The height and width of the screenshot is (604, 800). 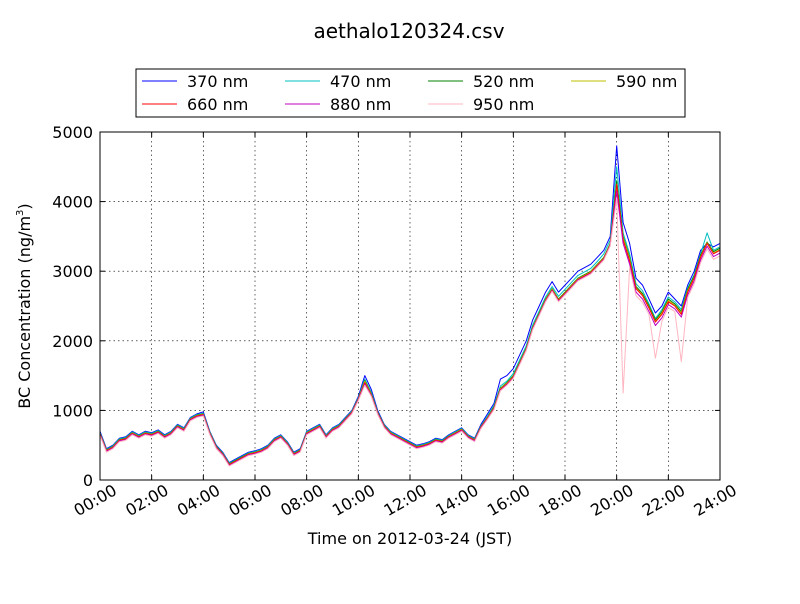 What do you see at coordinates (503, 104) in the screenshot?
I see `legend-label: 950 nm` at bounding box center [503, 104].